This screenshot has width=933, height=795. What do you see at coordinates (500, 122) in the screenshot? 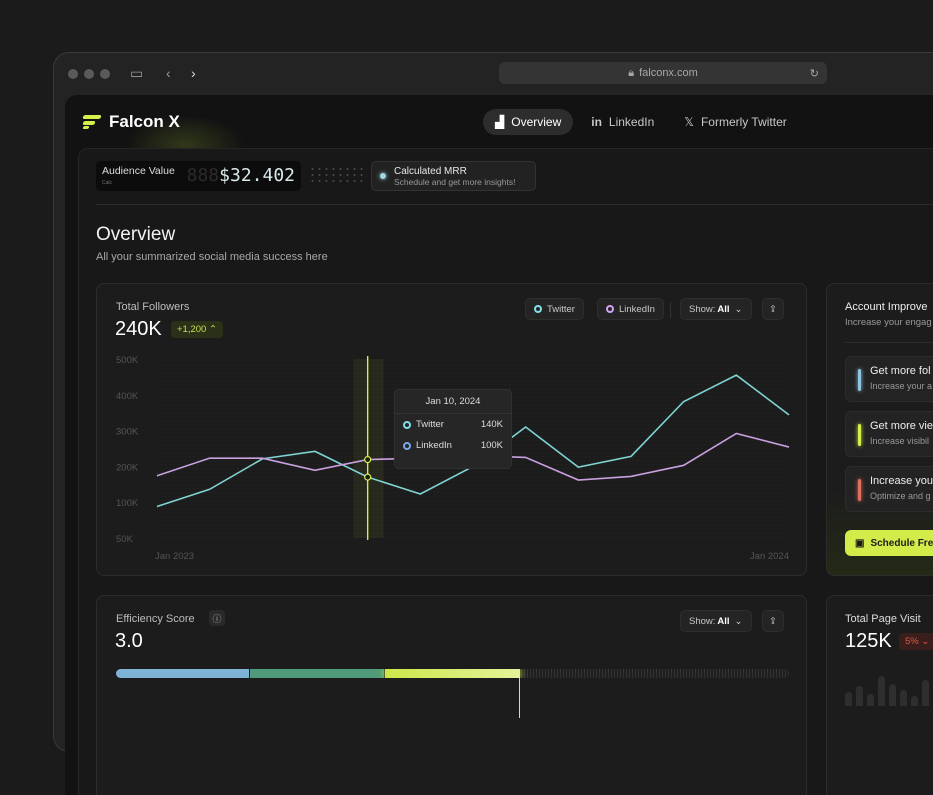
I see `bar-chart-icon: ▟` at bounding box center [500, 122].